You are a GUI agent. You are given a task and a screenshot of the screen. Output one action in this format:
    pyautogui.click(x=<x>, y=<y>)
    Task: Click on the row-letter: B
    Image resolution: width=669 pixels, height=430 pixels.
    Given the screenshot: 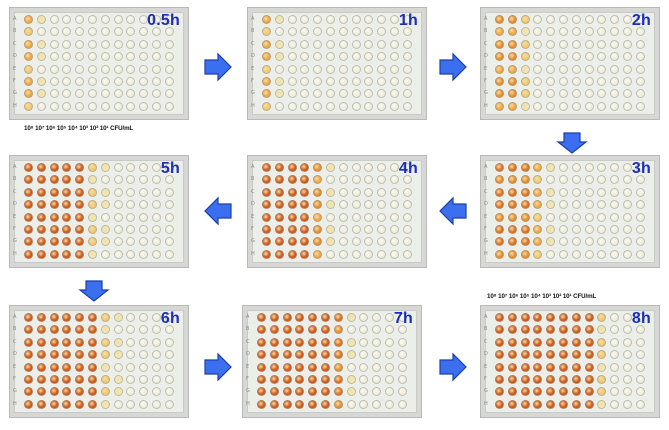 What is the action you would take?
    pyautogui.click(x=486, y=31)
    